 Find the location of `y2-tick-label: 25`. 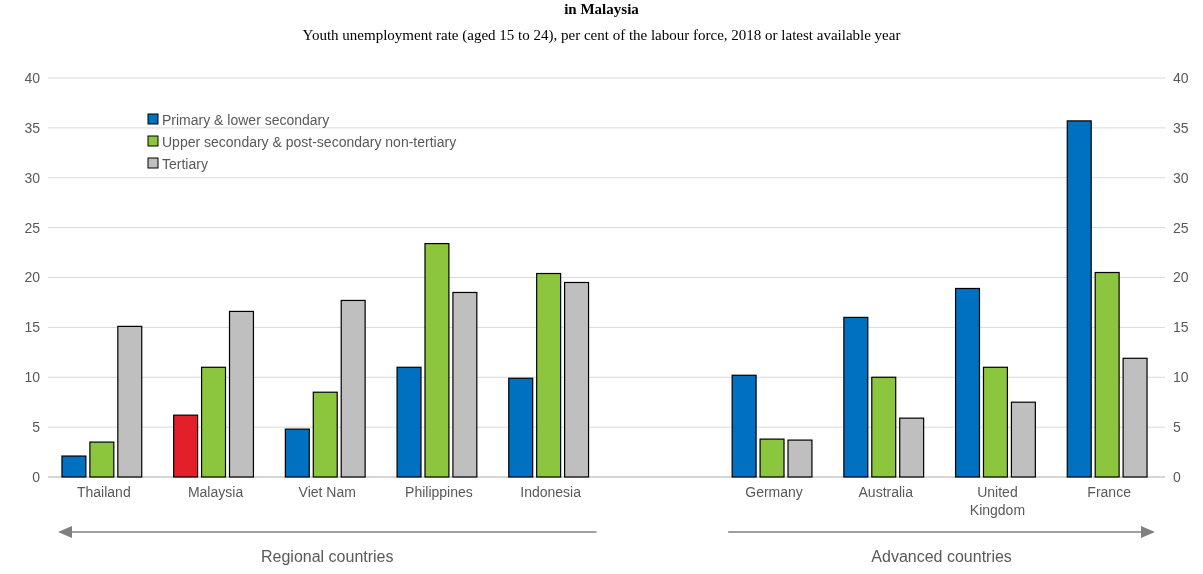

y2-tick-label: 25 is located at coordinates (1181, 227).